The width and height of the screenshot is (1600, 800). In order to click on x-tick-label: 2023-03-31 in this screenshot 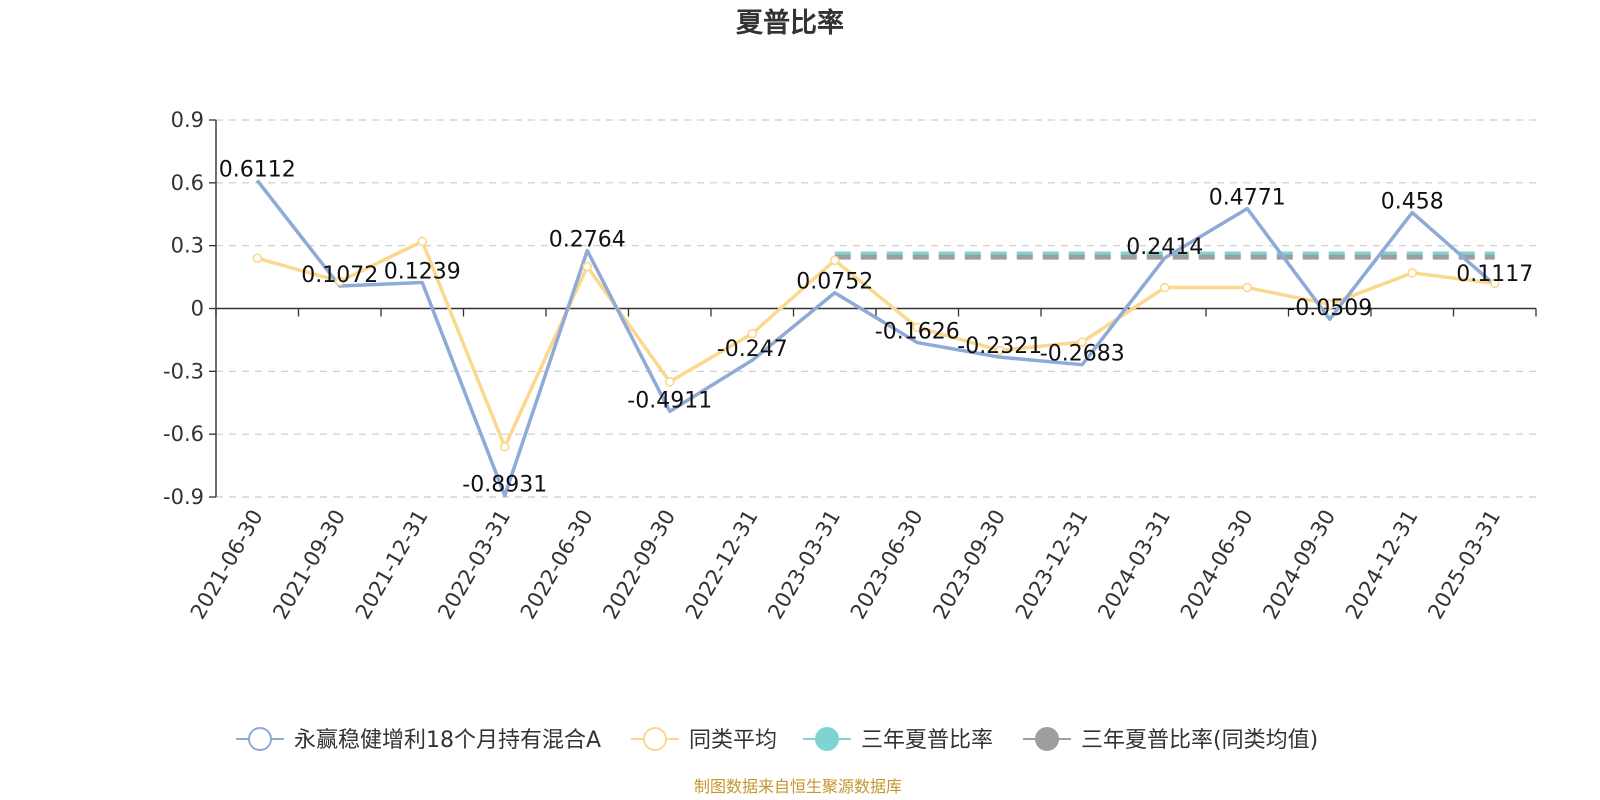, I will do `click(804, 565)`.